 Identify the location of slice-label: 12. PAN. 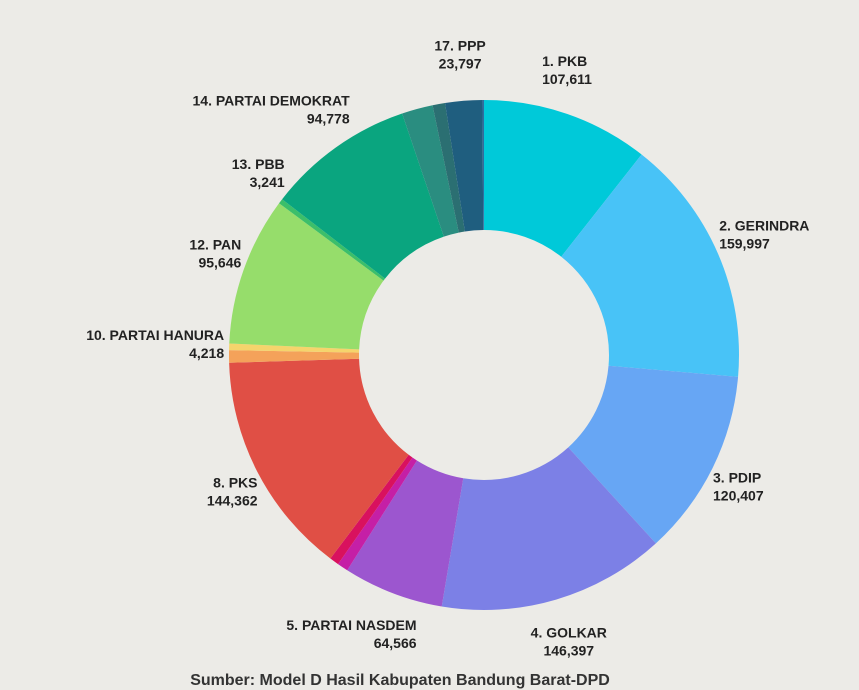
(215, 244).